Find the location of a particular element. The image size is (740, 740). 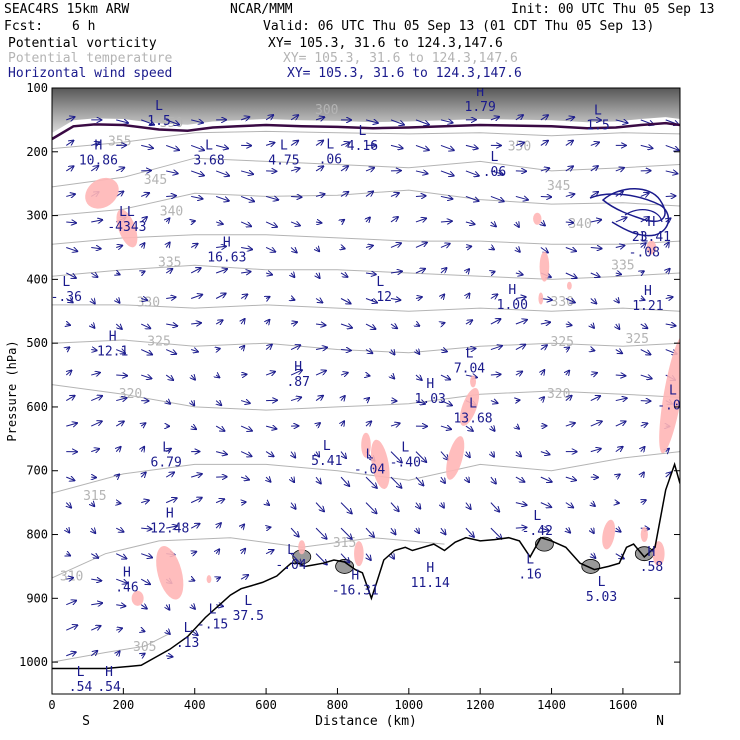

y-tick-label: 200 is located at coordinates (37, 152).